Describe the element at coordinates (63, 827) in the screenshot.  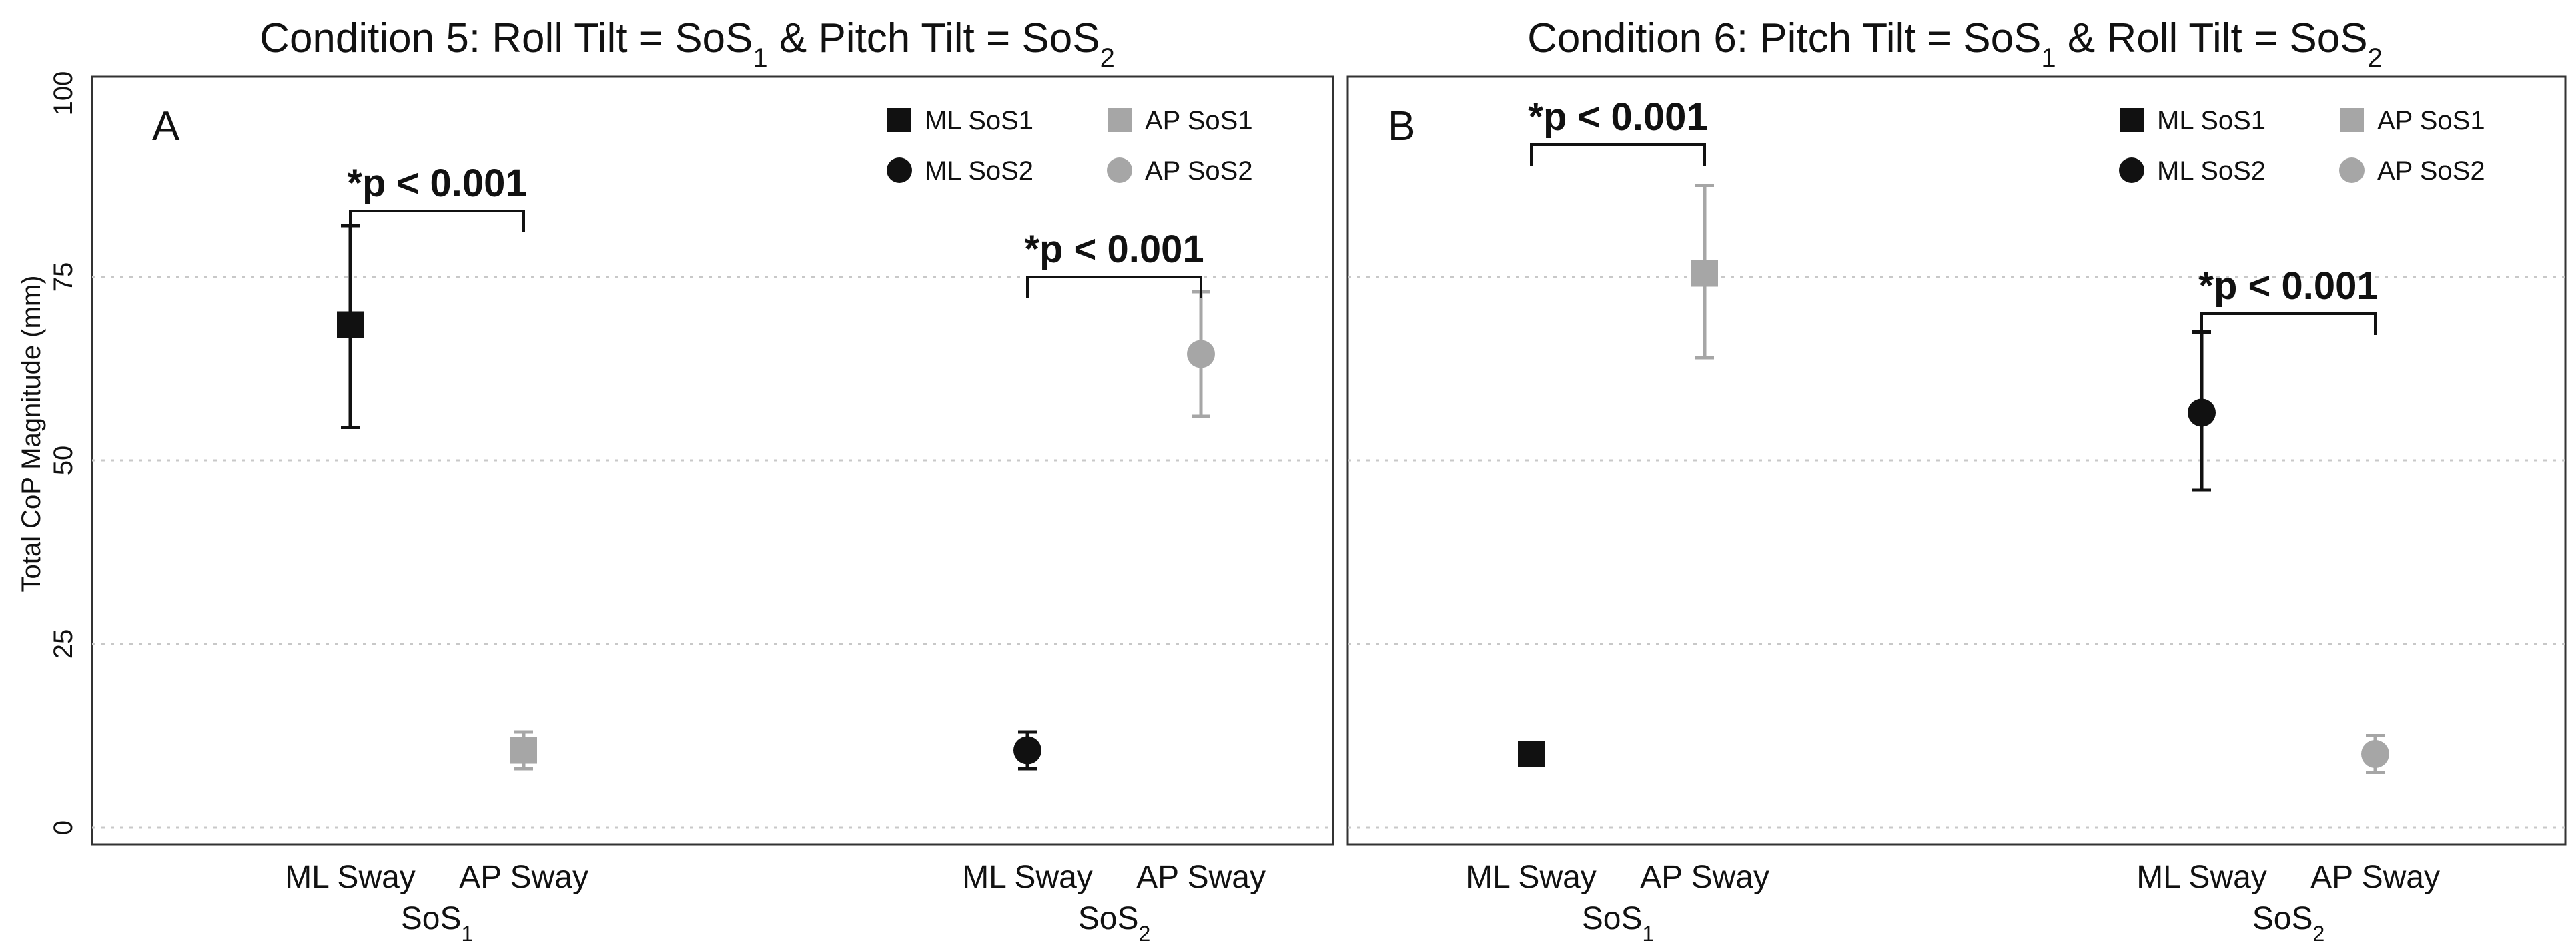
I see `y-tick-label: 0` at that location.